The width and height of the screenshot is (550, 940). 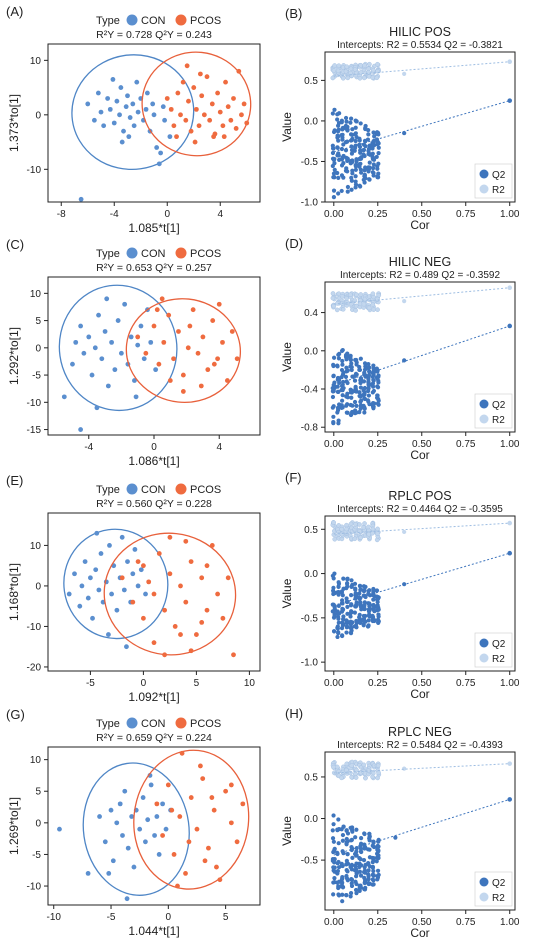 I want to click on legend-marker-pcos, so click(x=181, y=20).